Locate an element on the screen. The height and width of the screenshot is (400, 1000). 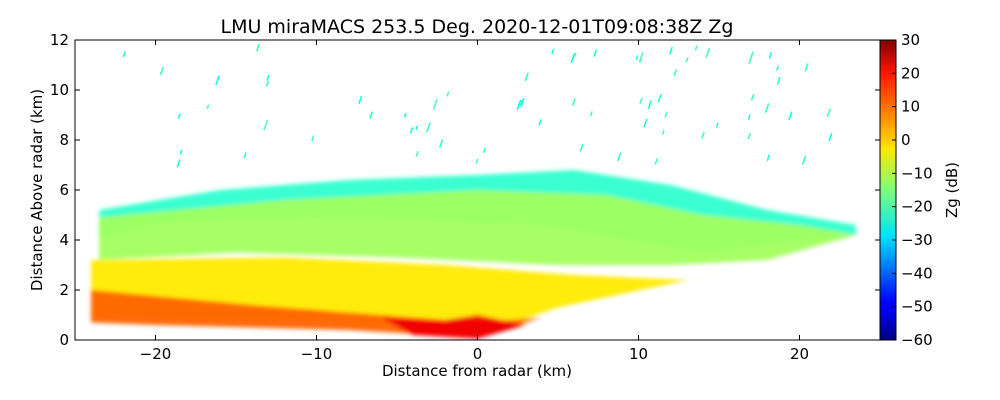
x-tick-label: 0 is located at coordinates (478, 354).